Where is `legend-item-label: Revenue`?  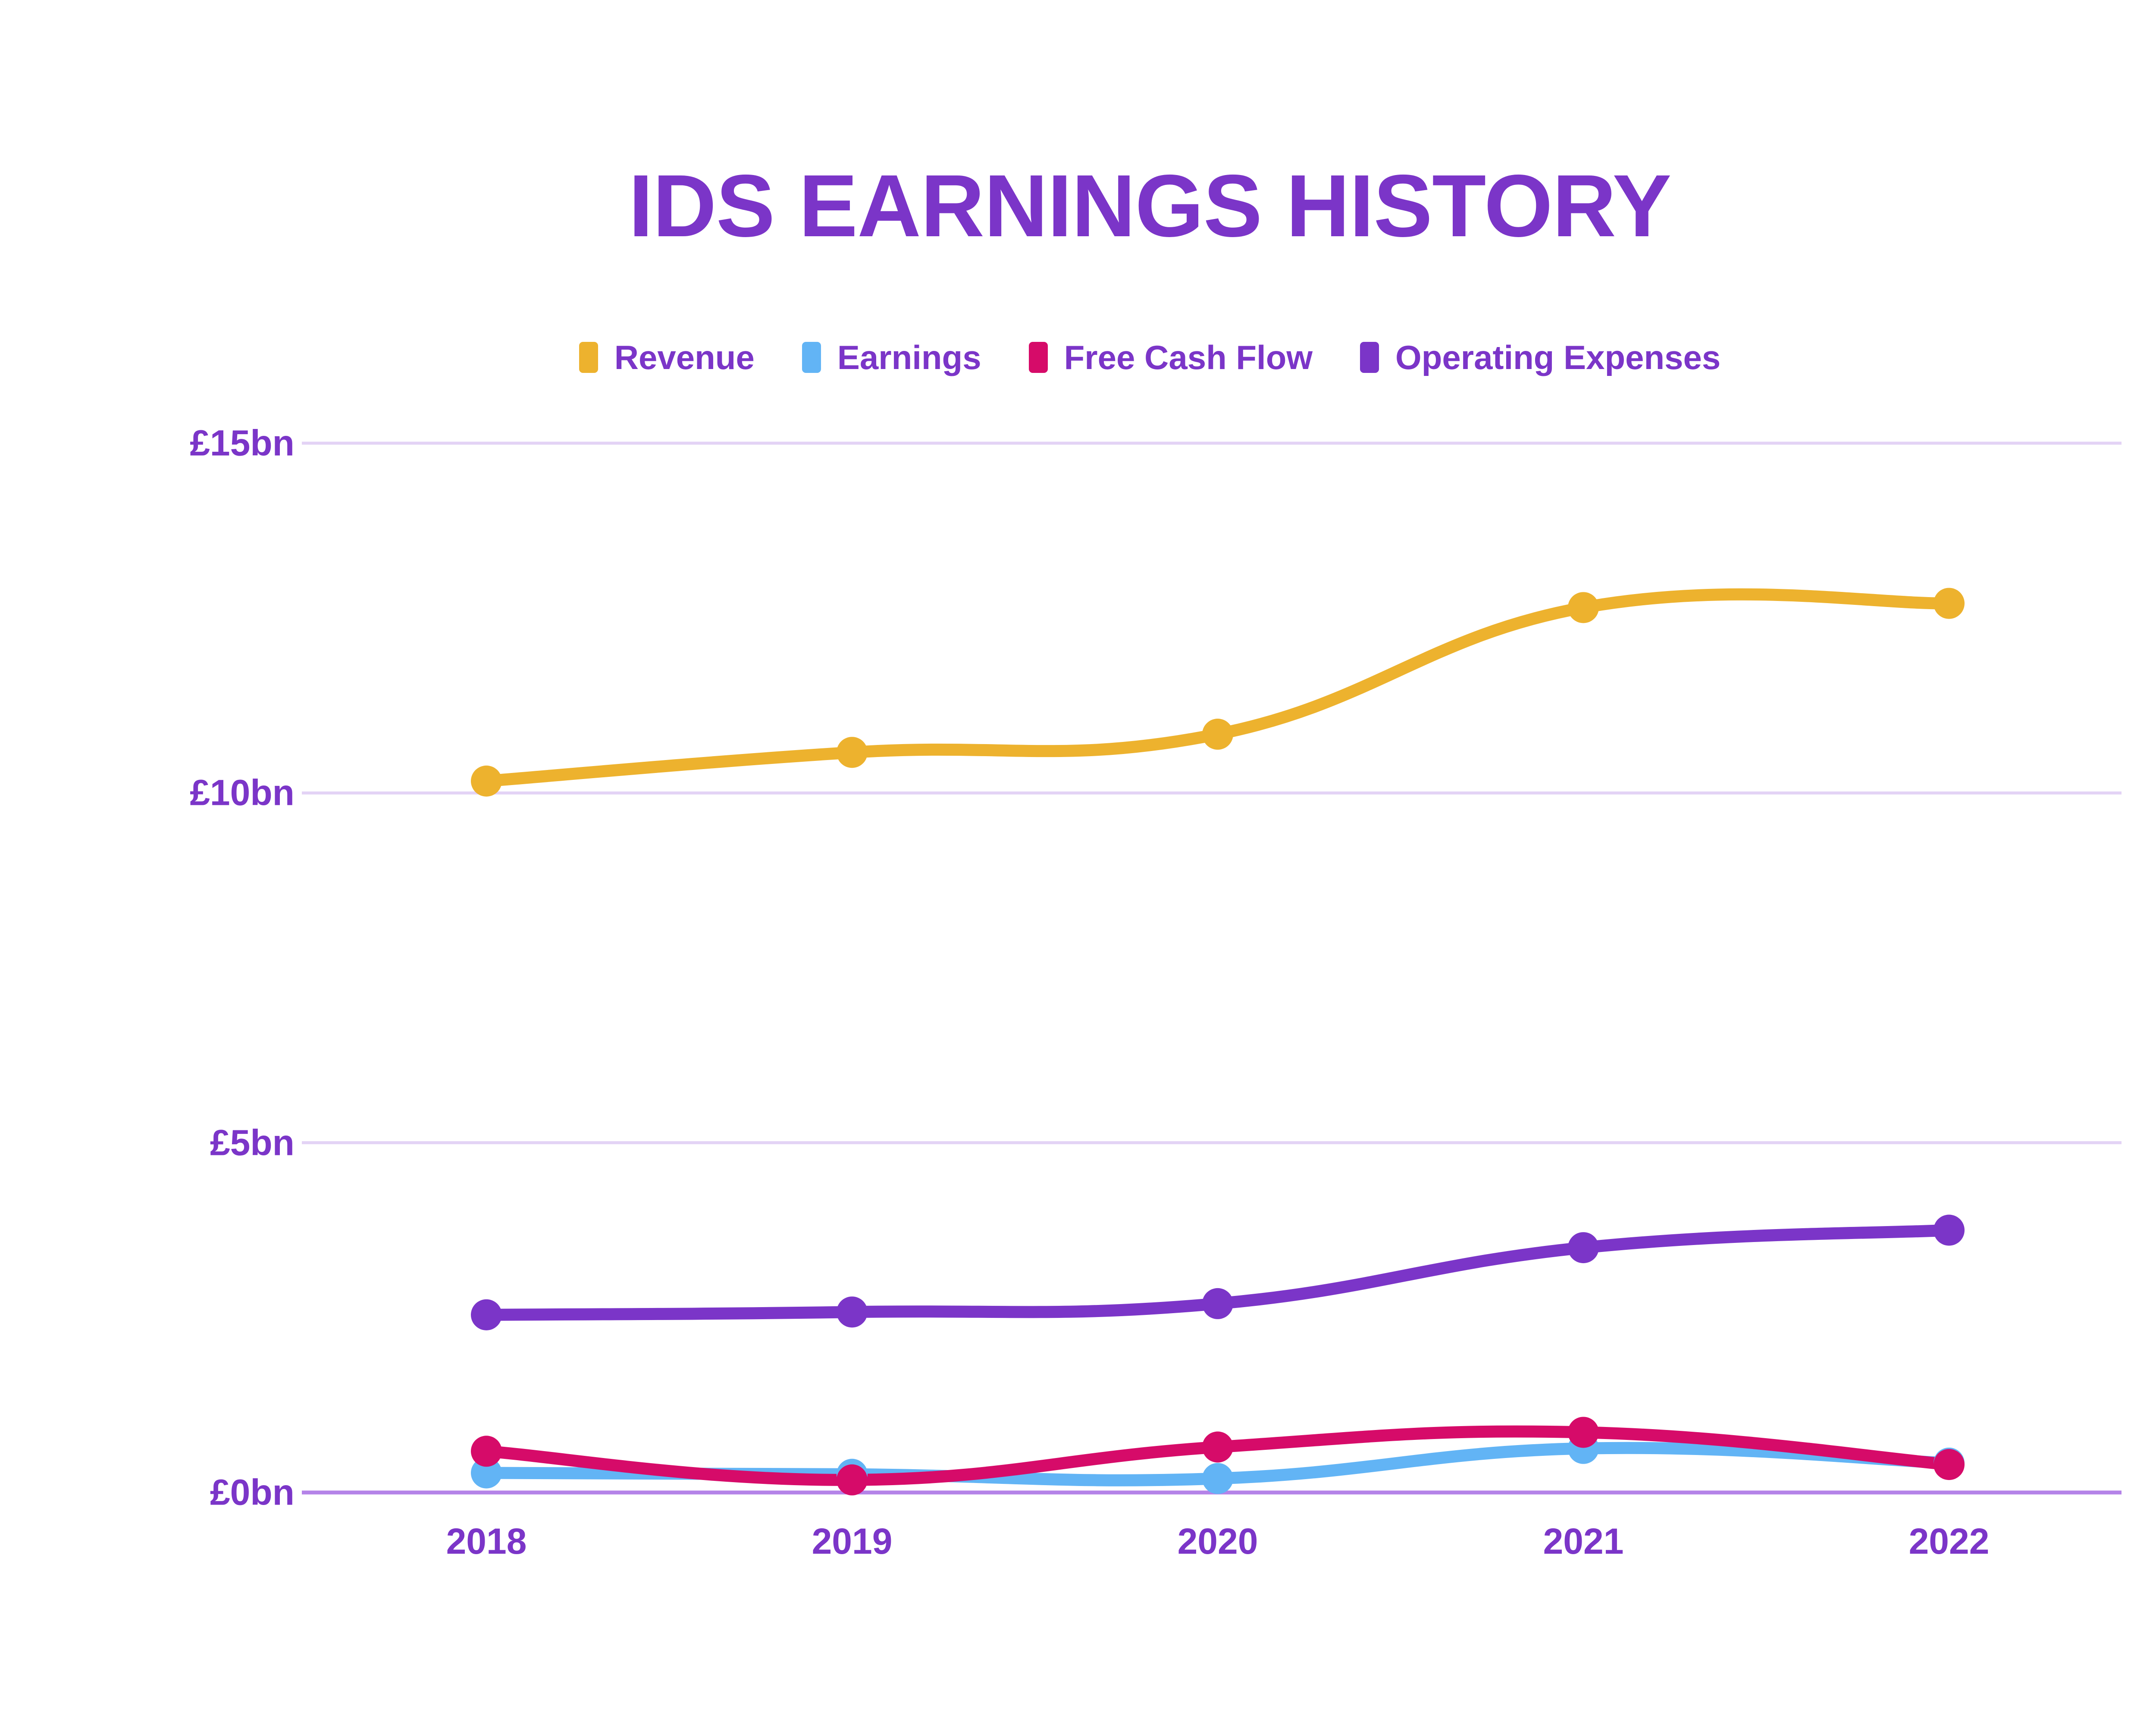 legend-item-label: Revenue is located at coordinates (684, 357).